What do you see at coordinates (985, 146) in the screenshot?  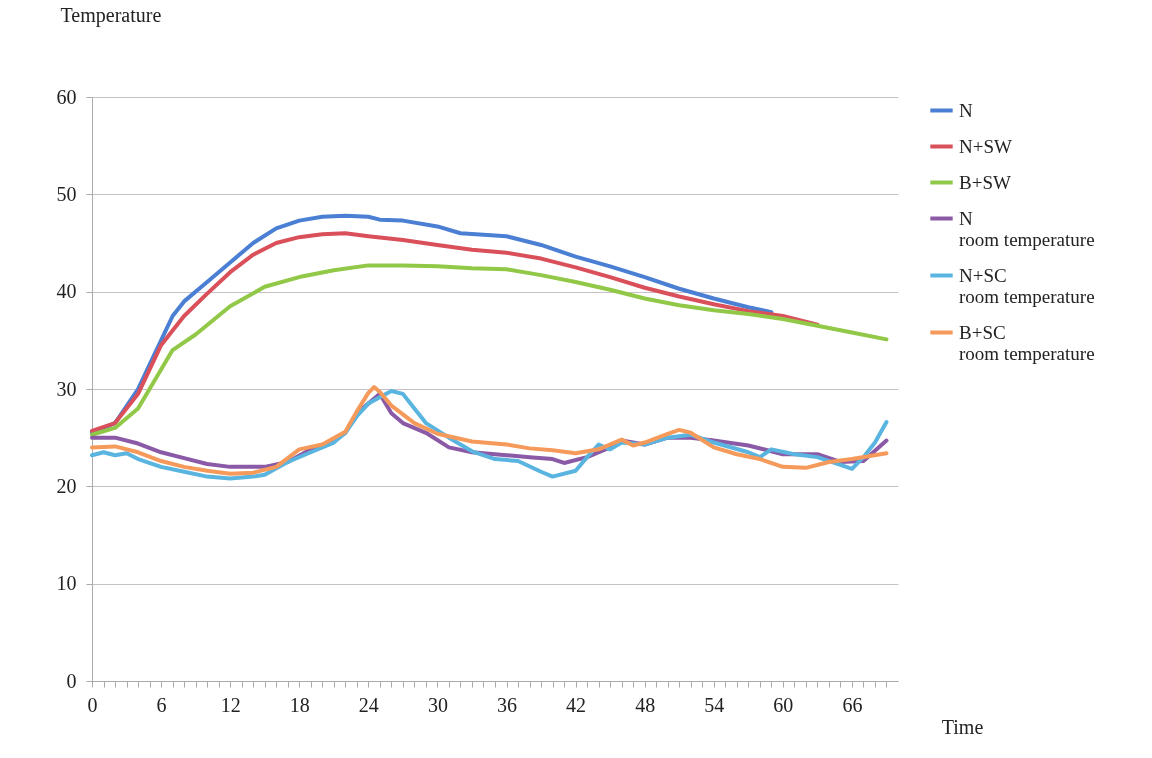 I see `legend-label: N+SW` at bounding box center [985, 146].